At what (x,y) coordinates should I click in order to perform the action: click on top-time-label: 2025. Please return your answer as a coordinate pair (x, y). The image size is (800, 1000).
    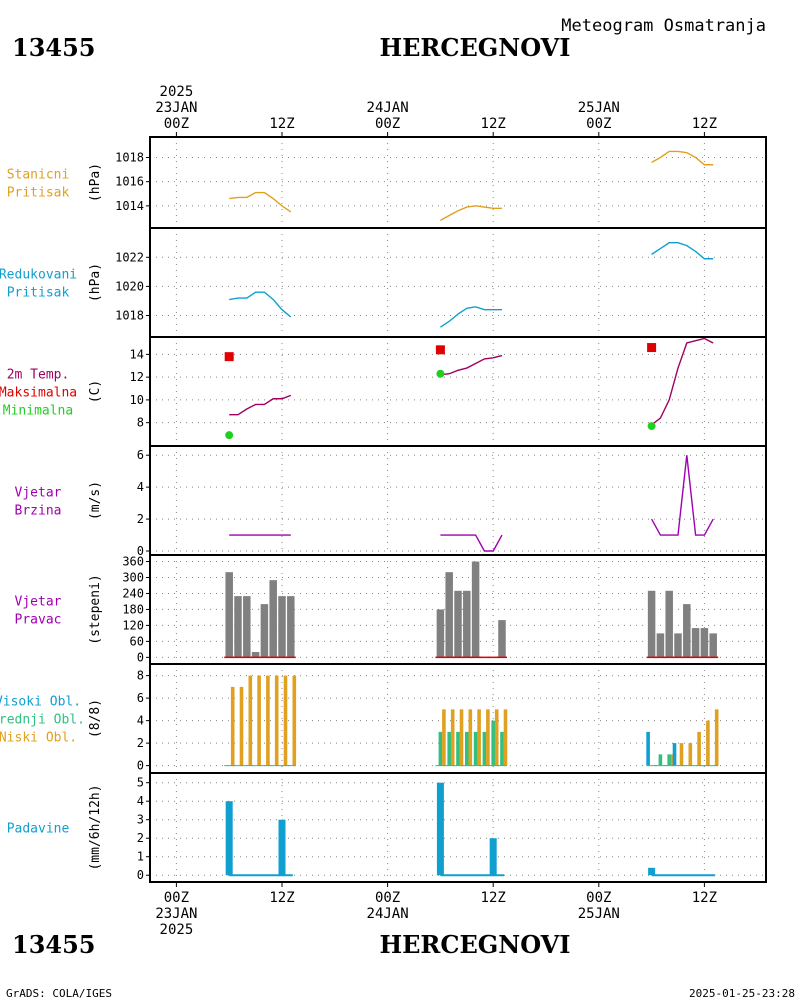
    Looking at the image, I should click on (177, 92).